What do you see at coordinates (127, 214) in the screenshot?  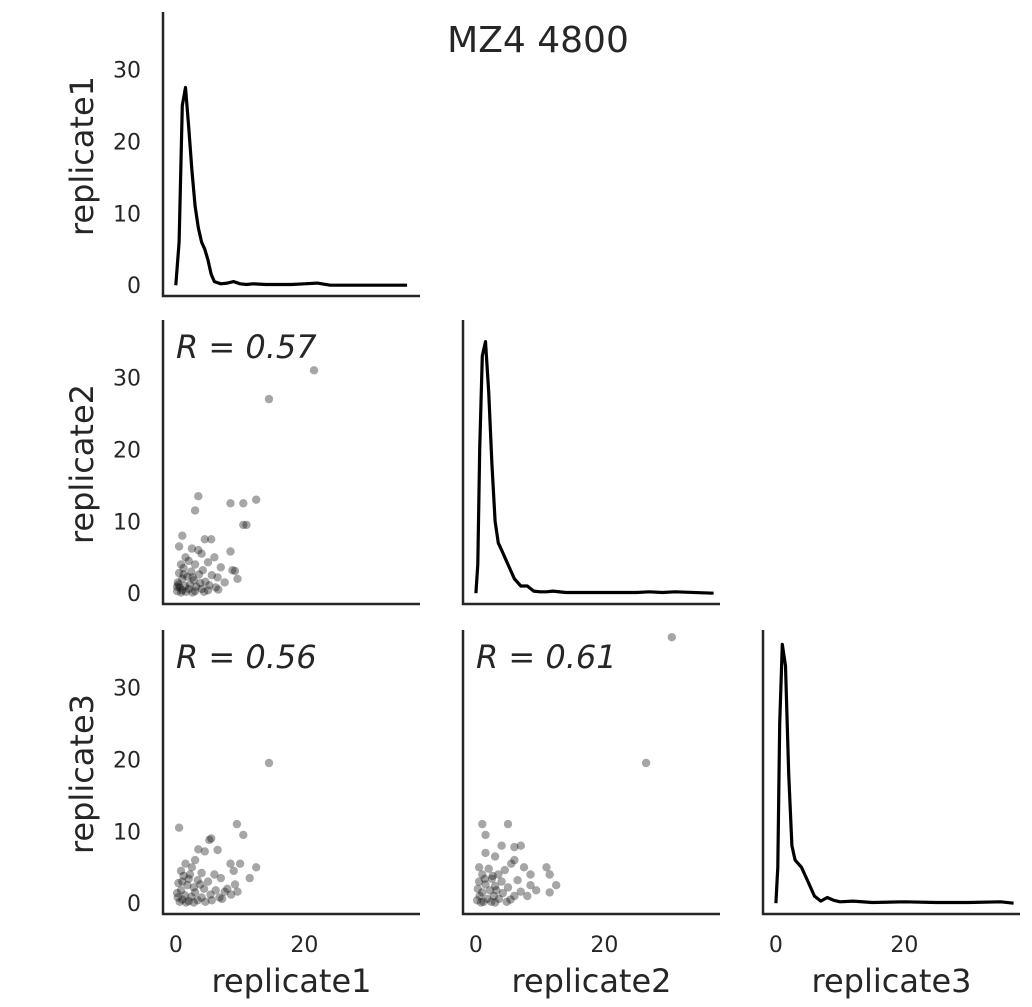 I see `y-tick-label: 10` at bounding box center [127, 214].